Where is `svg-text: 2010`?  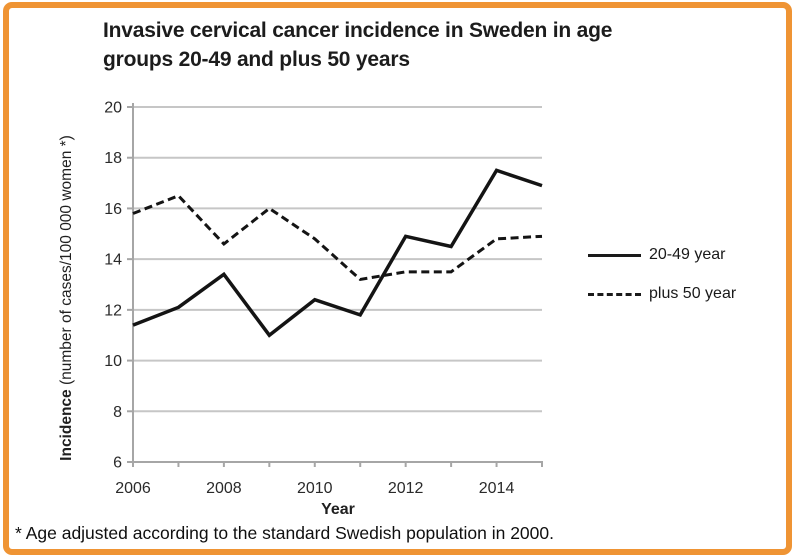
svg-text: 2010 is located at coordinates (315, 488).